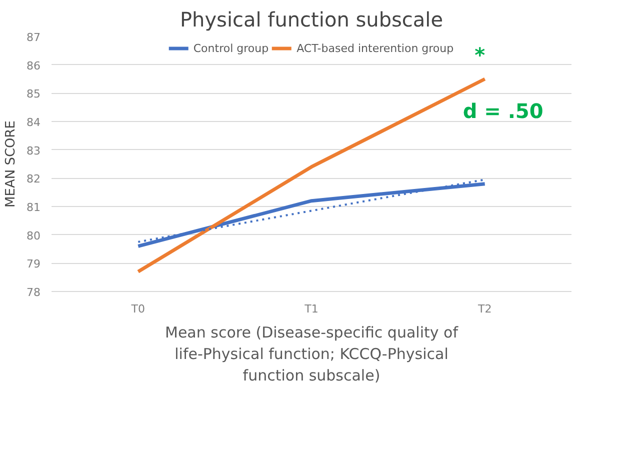 Image resolution: width=627 pixels, height=458 pixels. I want to click on y-tick-label: 83, so click(33, 151).